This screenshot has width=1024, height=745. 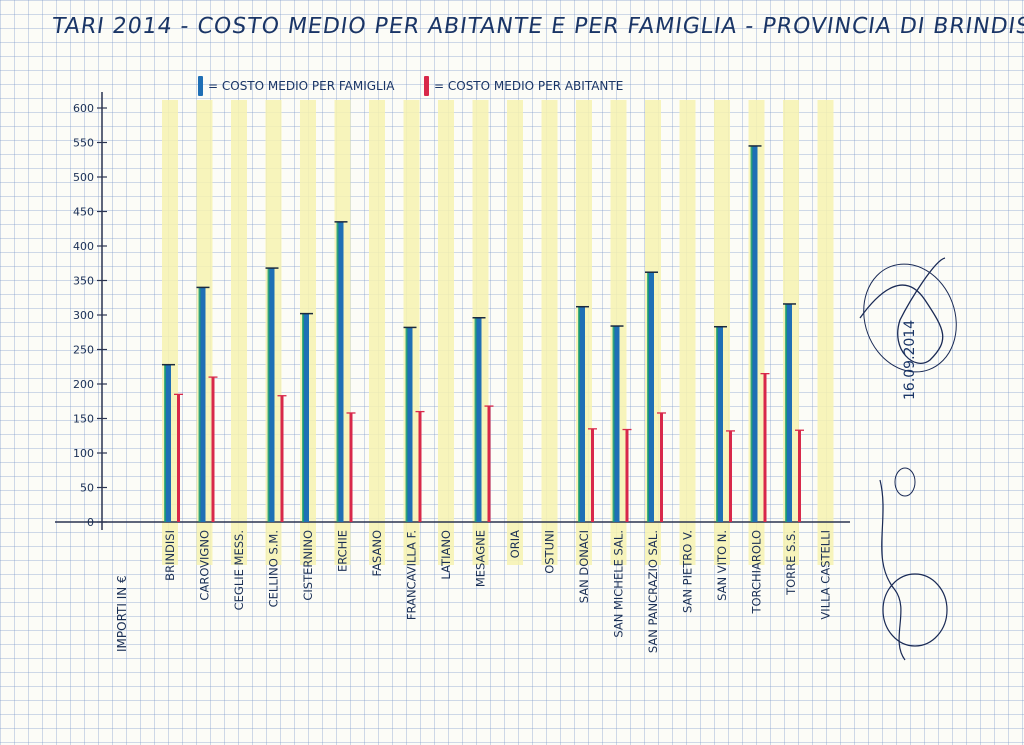 I want to click on y-tick-label: 400, so click(x=83, y=246).